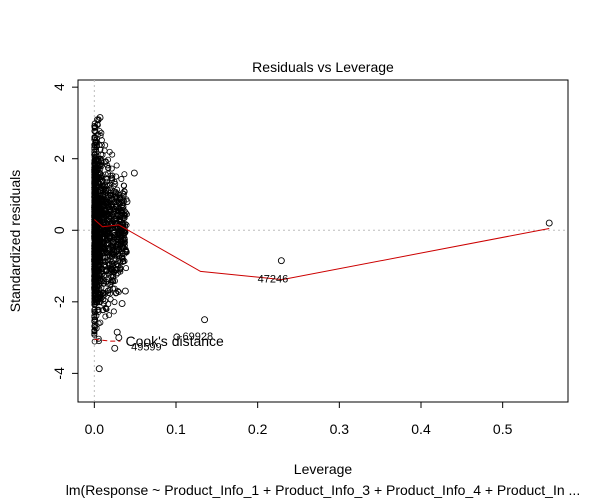 The height and width of the screenshot is (500, 608). Describe the element at coordinates (340, 429) in the screenshot. I see `x-tick-label: 0.3` at that location.